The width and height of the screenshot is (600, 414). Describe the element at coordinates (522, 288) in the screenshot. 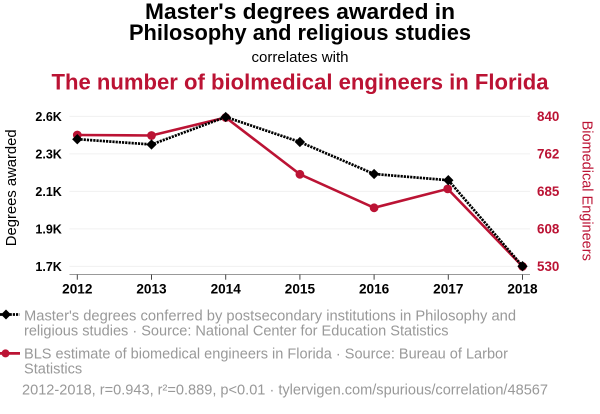

I see `svg-text: 2018` at that location.